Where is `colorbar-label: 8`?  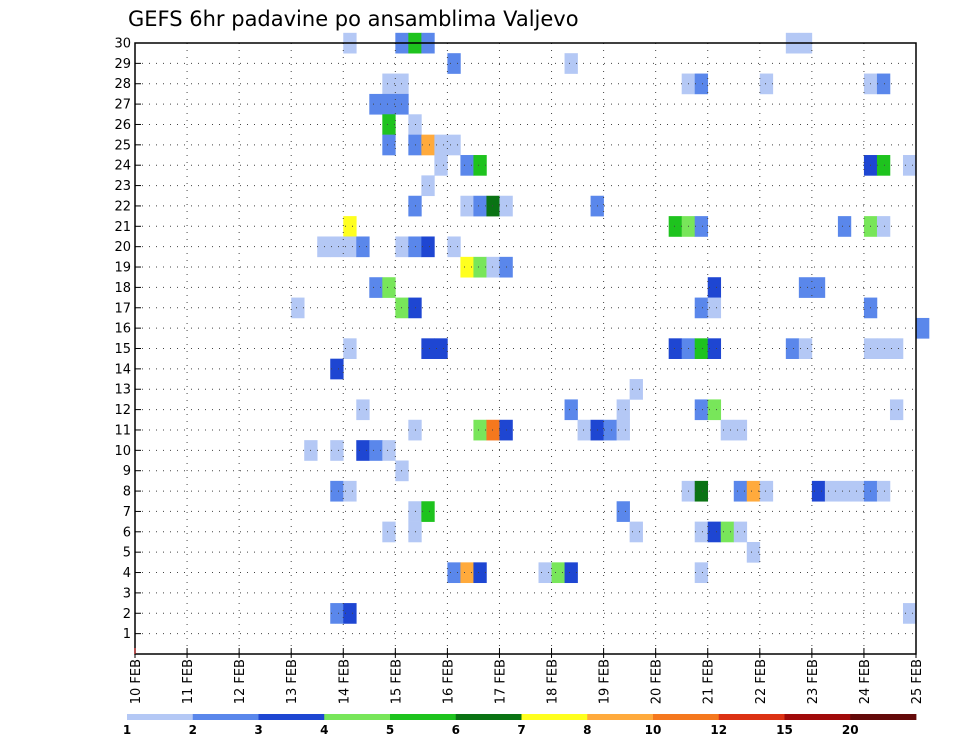
colorbar-label: 8 is located at coordinates (587, 730).